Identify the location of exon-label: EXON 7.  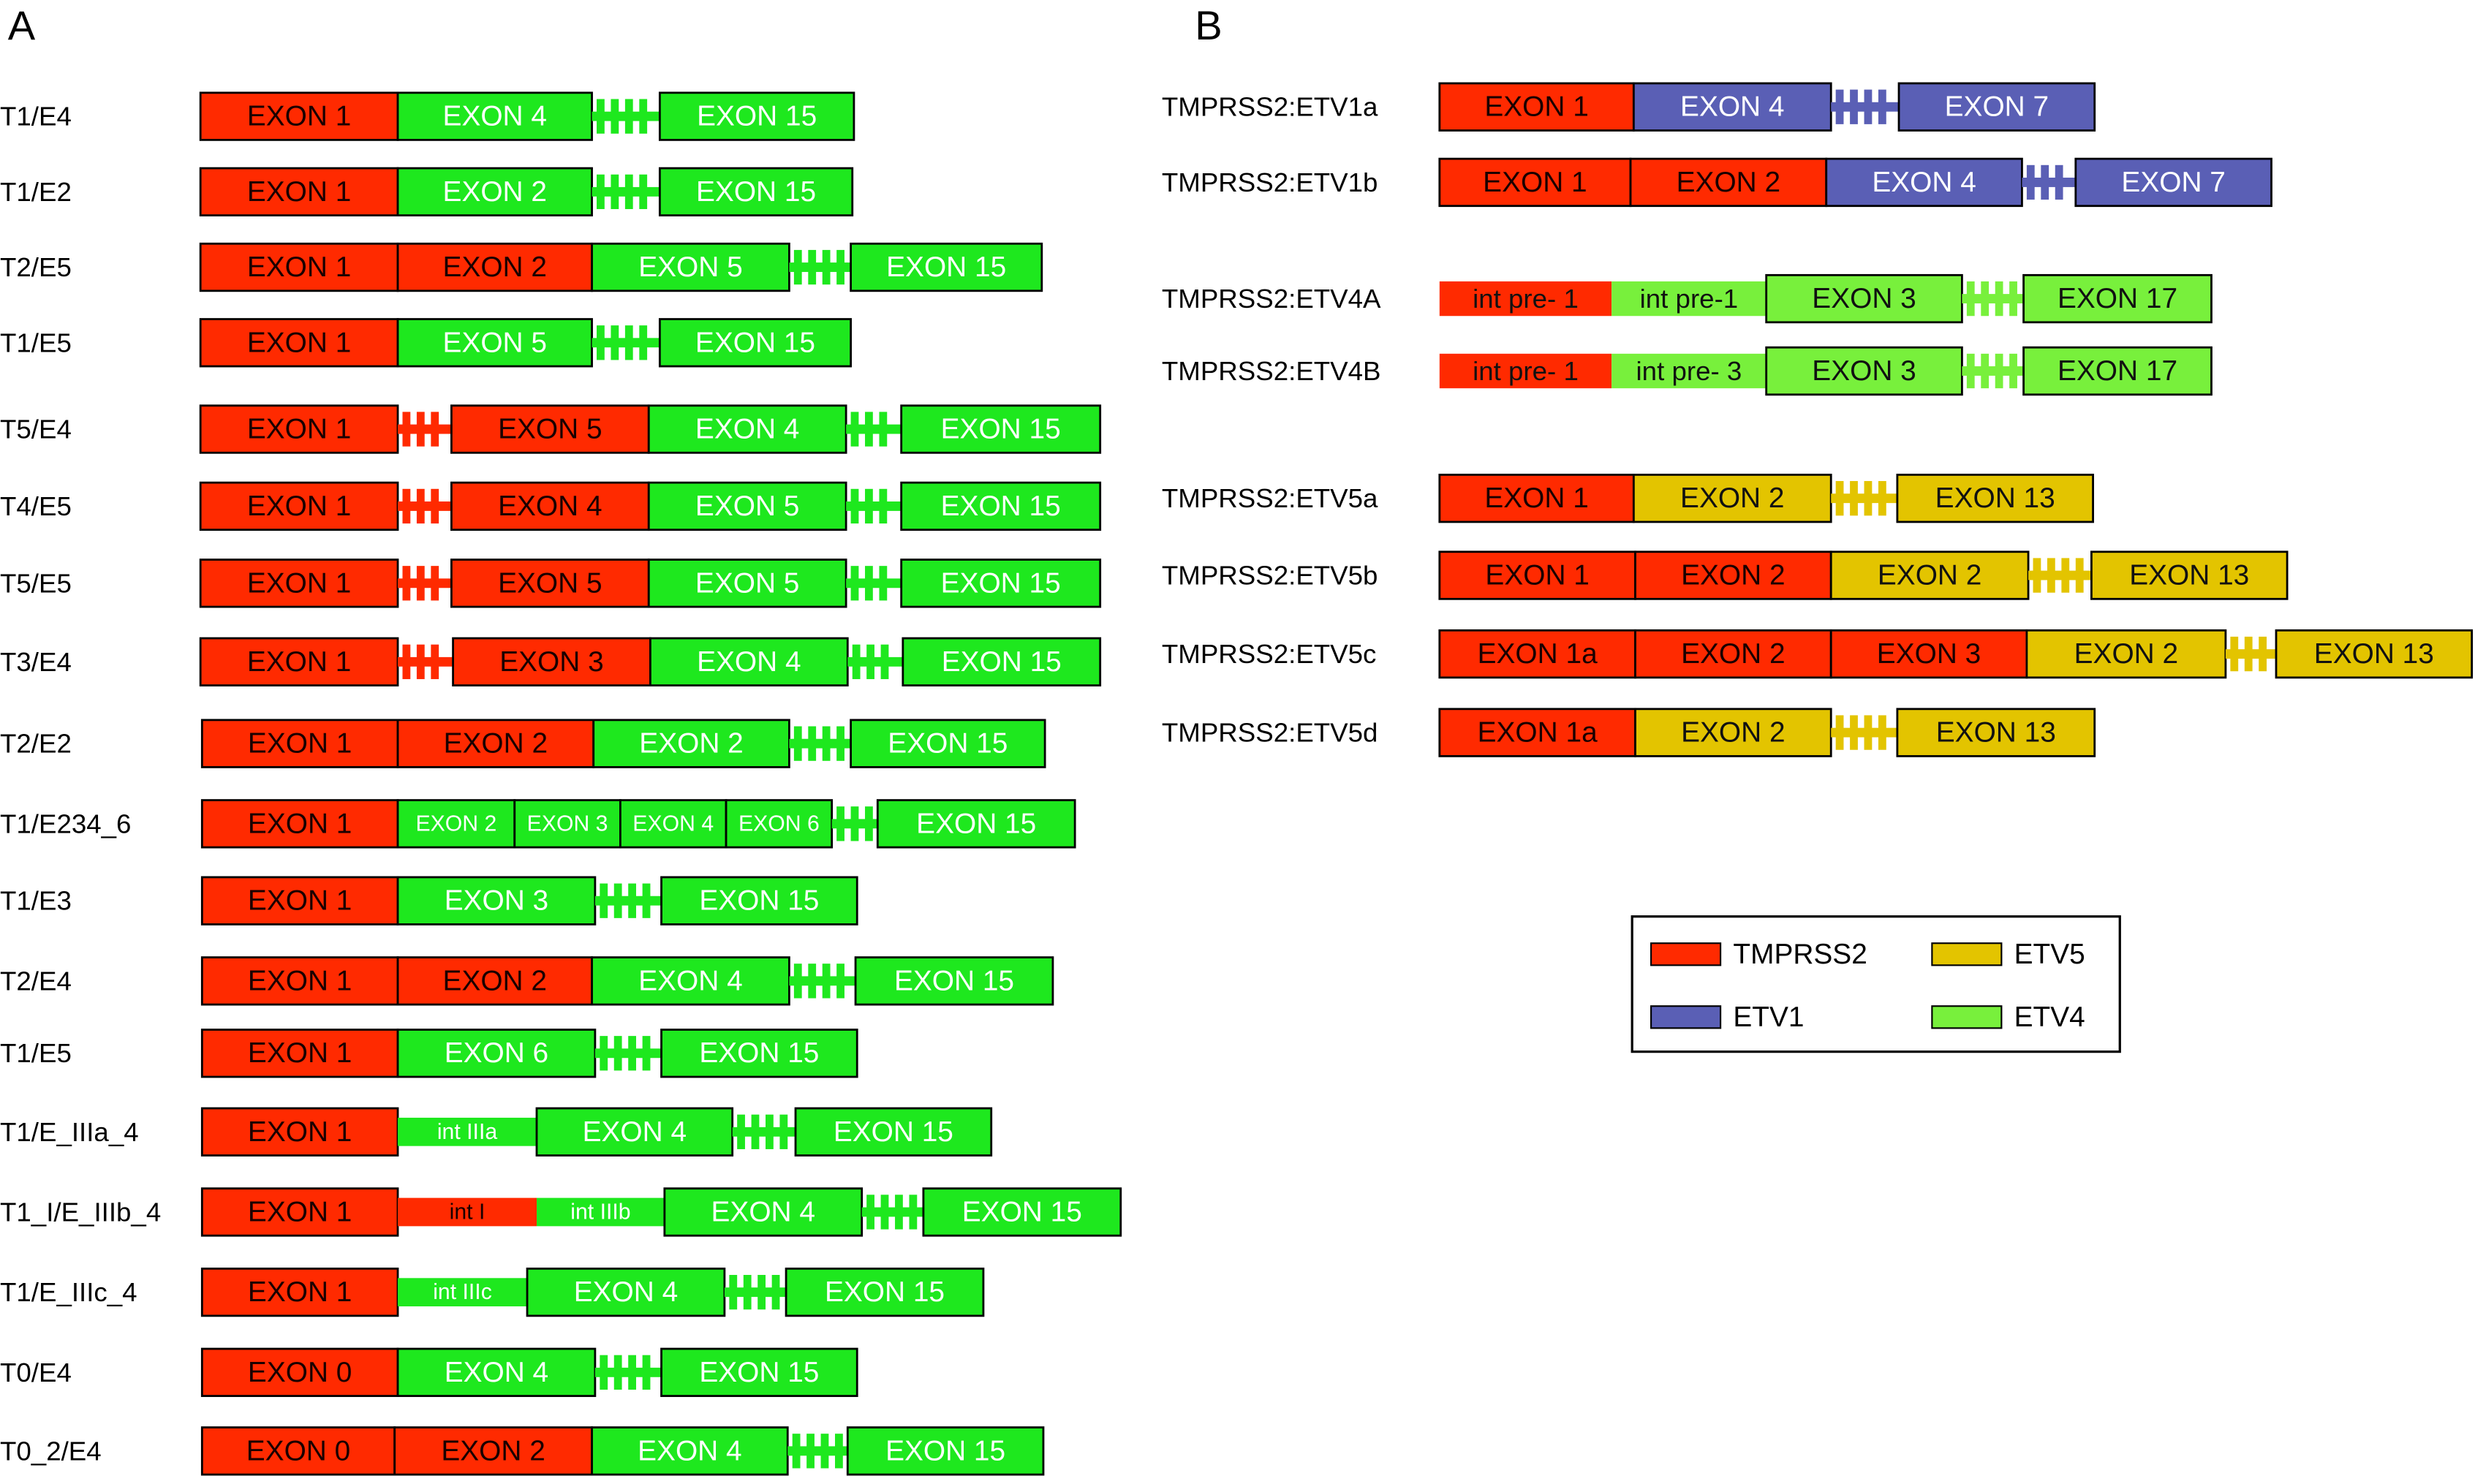
(1997, 107).